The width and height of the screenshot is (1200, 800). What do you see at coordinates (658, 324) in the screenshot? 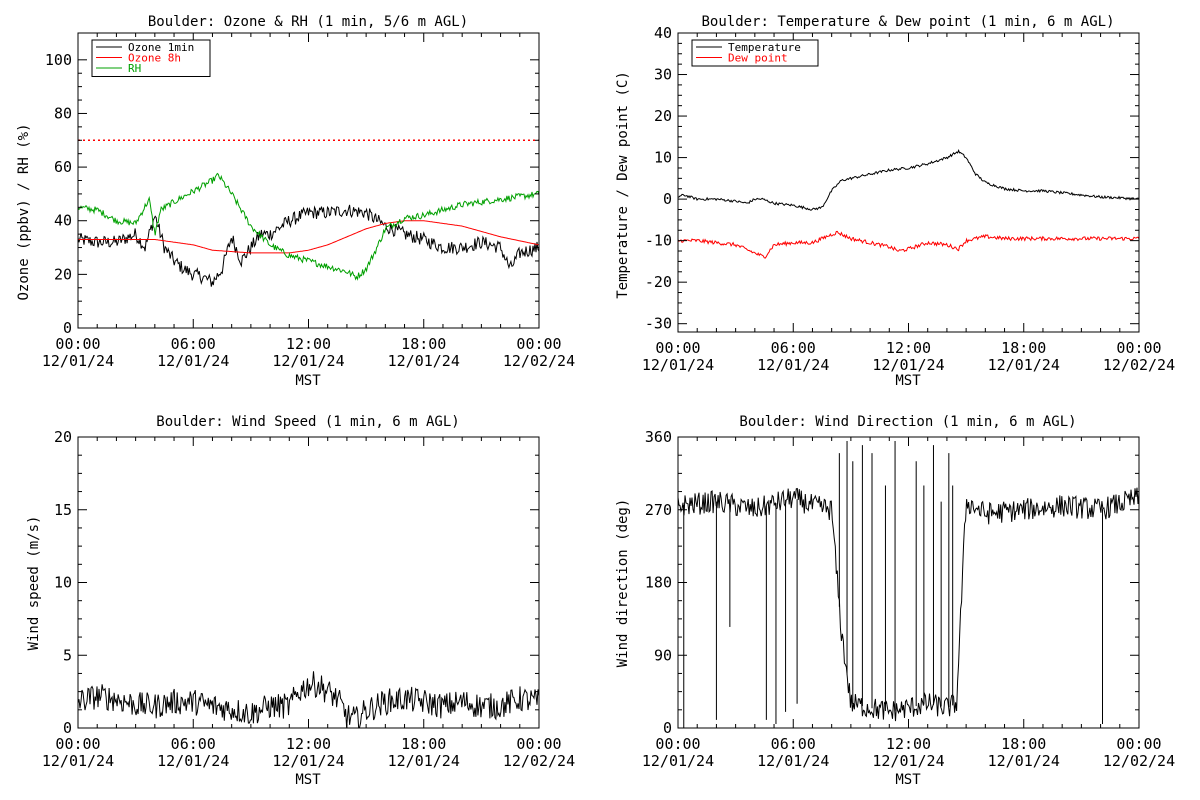
I see `y-tick-label: -30` at bounding box center [658, 324].